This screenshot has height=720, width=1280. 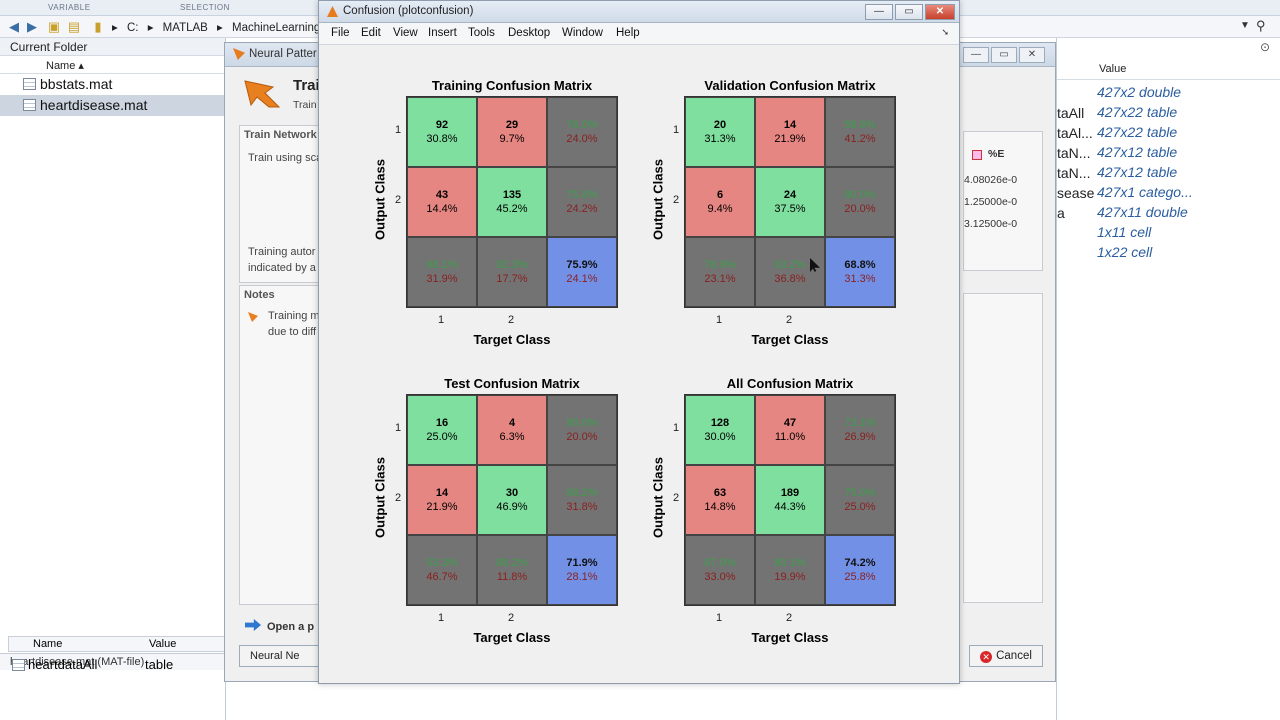 I want to click on all-matrix-title: All Confusion Matrix, so click(x=790, y=383).